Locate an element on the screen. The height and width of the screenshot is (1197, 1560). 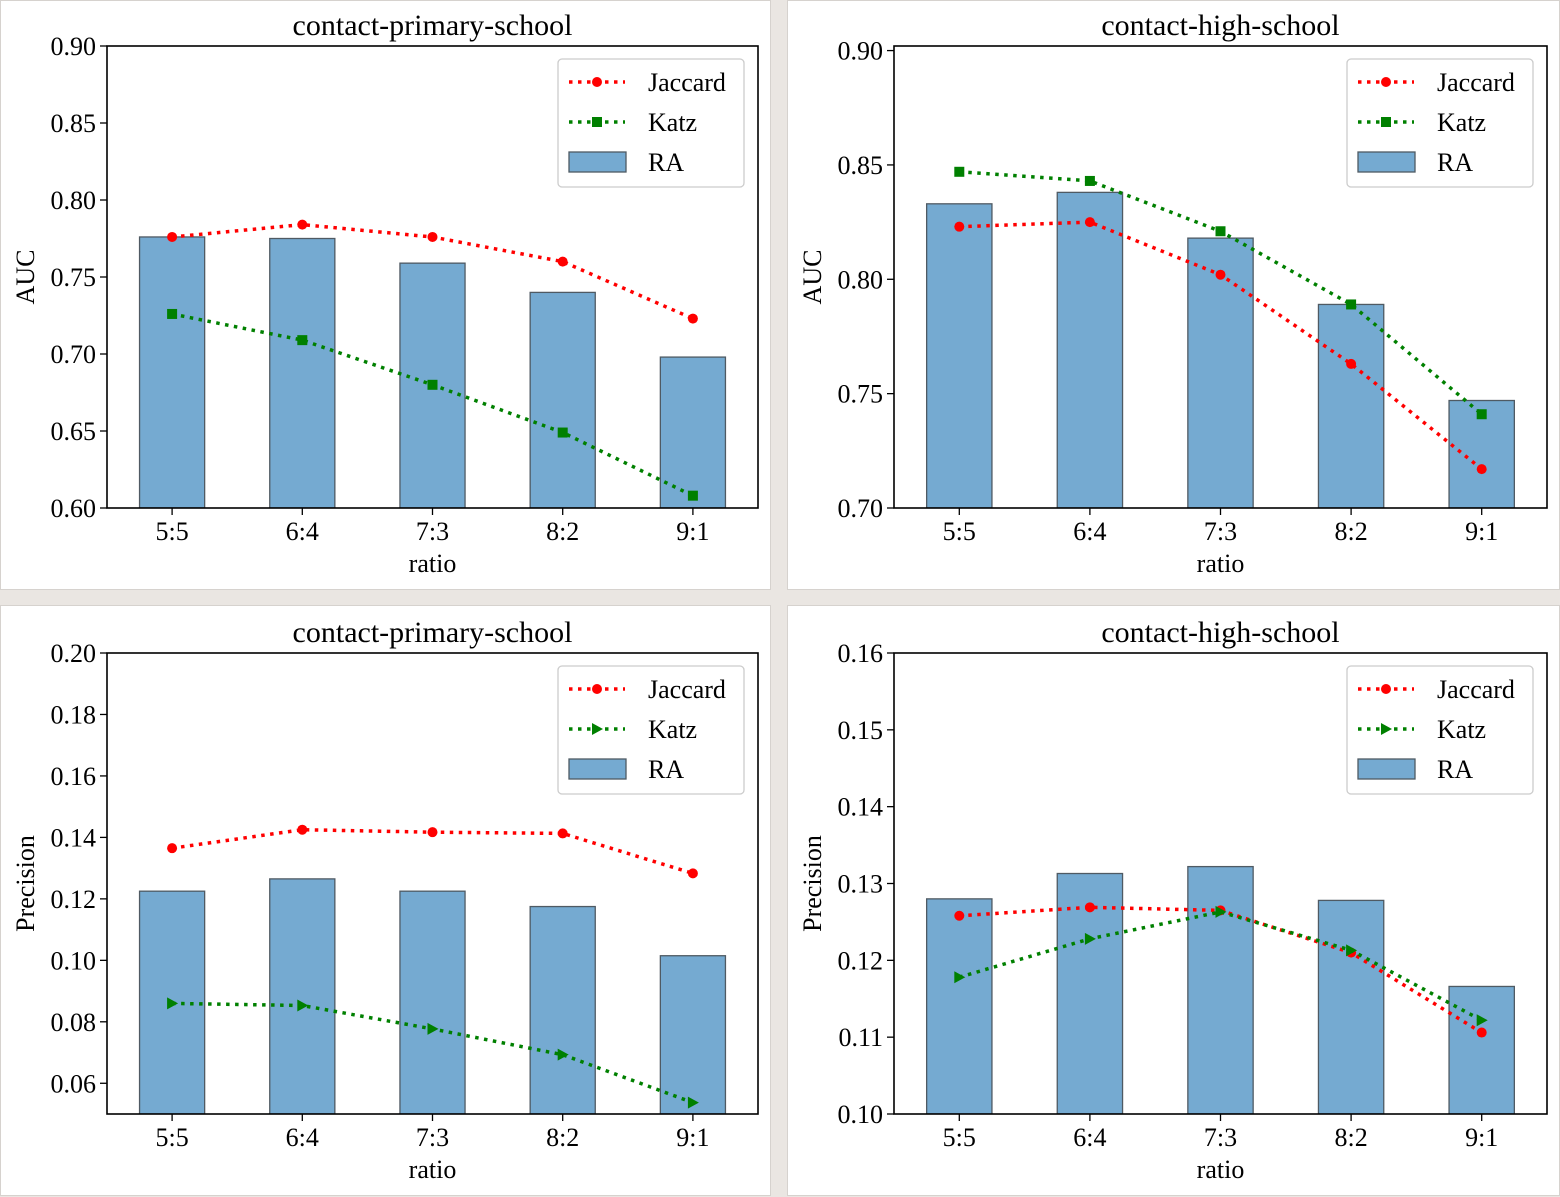
y-tick-label: 0.65 is located at coordinates (74, 431).